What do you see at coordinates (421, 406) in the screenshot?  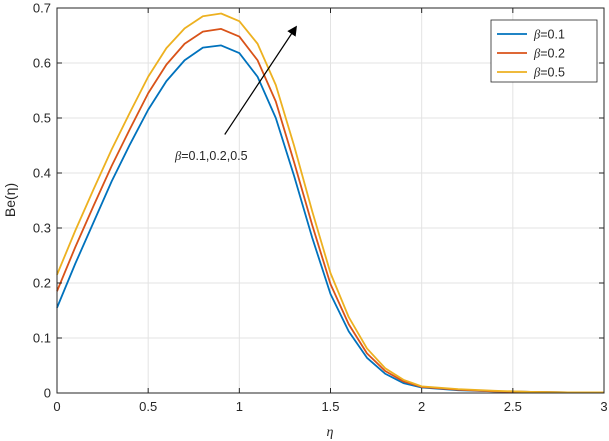 I see `x-tick-label: 2` at bounding box center [421, 406].